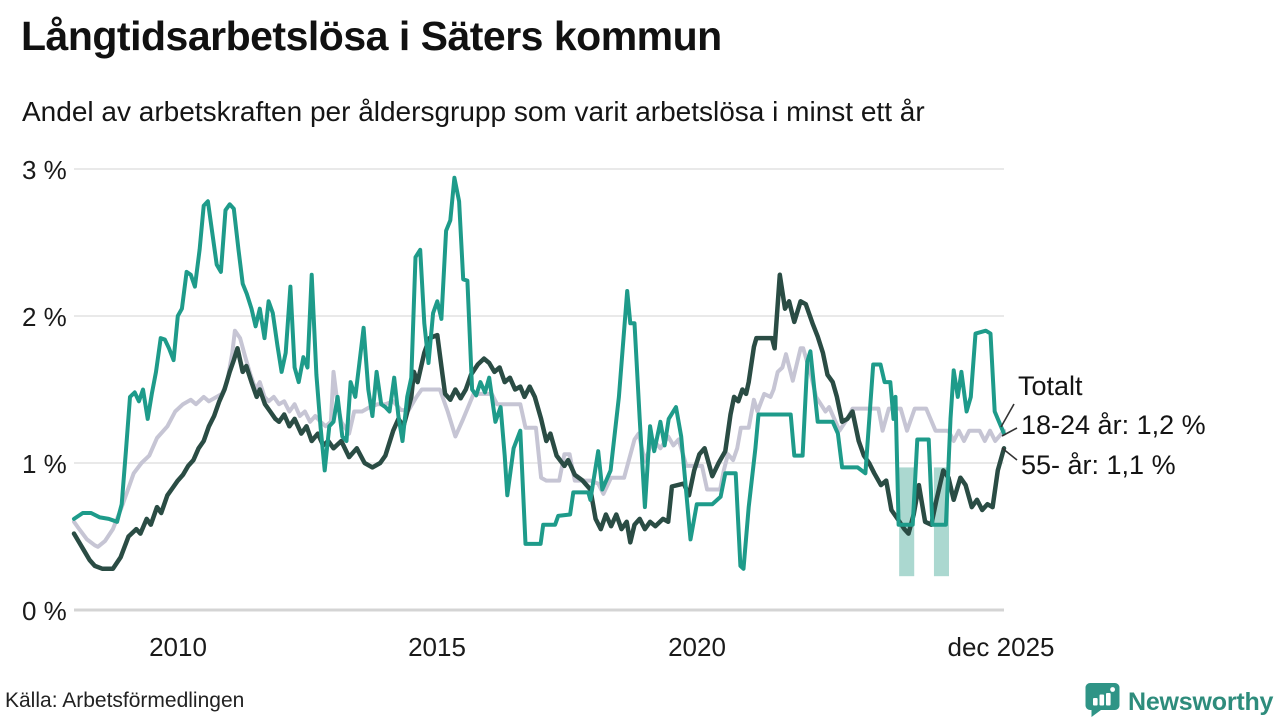  I want to click on y-tick-0pct: 0 %, so click(44, 611).